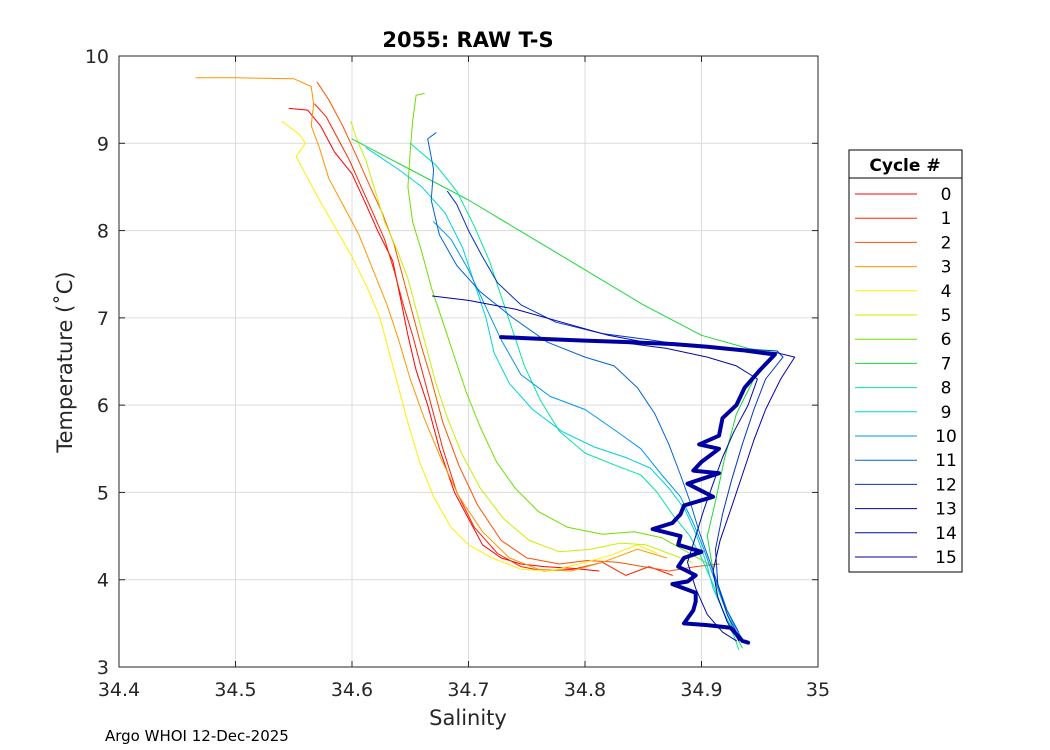 This screenshot has width=1050, height=750. I want to click on legend-label-cycle-8: 8, so click(946, 389).